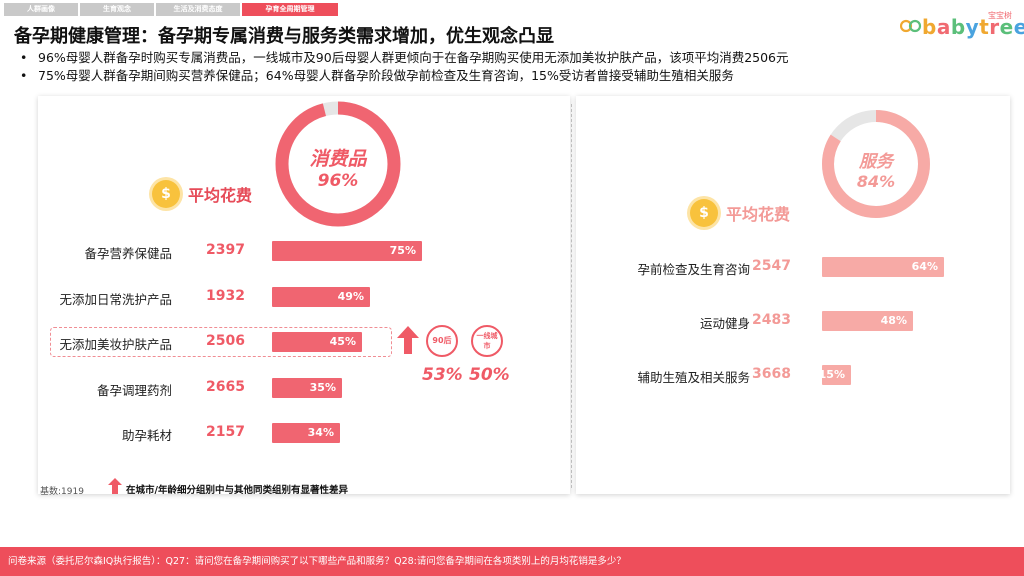  I want to click on percentage-bar: 48%, so click(867, 321).